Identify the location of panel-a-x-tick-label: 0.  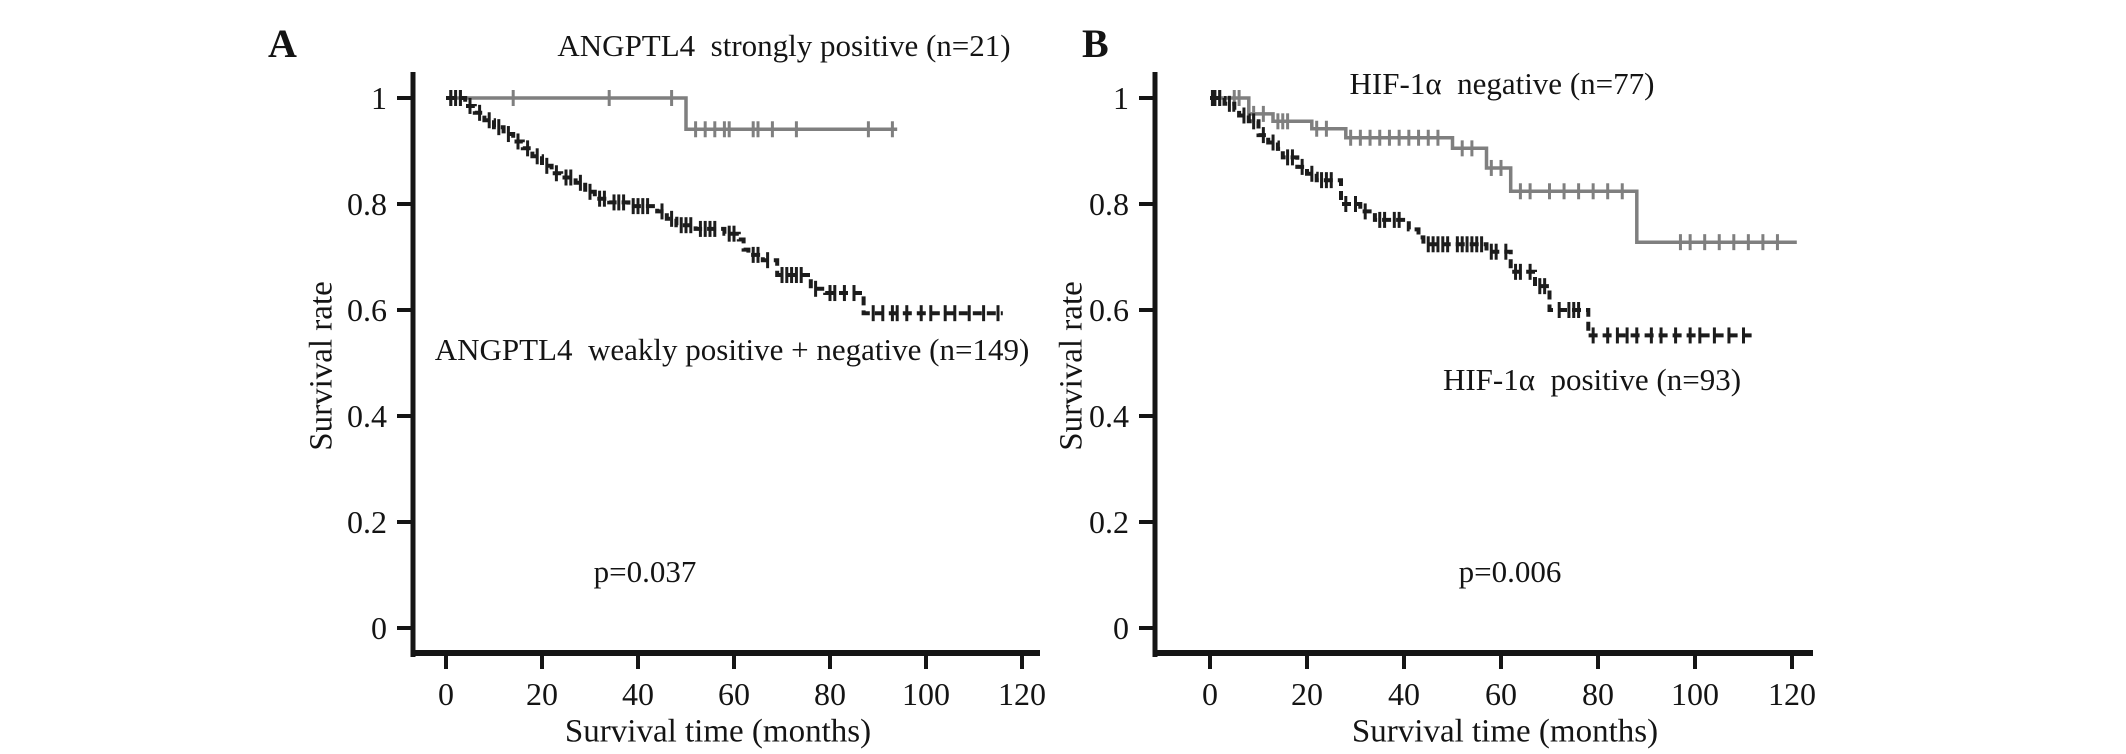
(446, 694).